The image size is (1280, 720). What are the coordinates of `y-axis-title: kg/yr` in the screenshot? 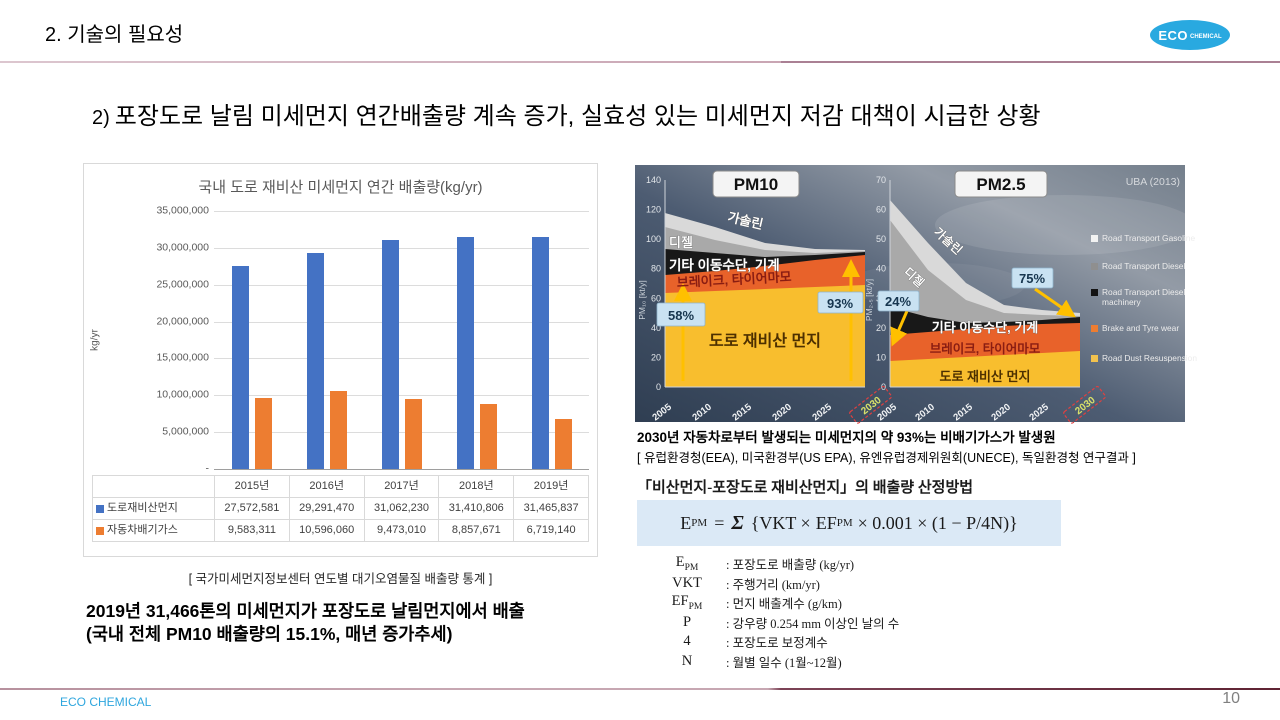 It's located at (95, 340).